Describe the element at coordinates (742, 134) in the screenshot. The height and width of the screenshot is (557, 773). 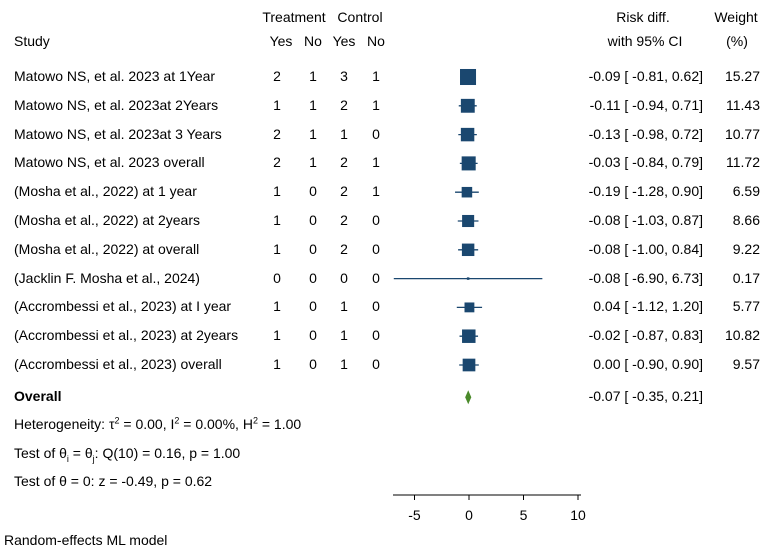
I see `weight-value: 10.77` at that location.